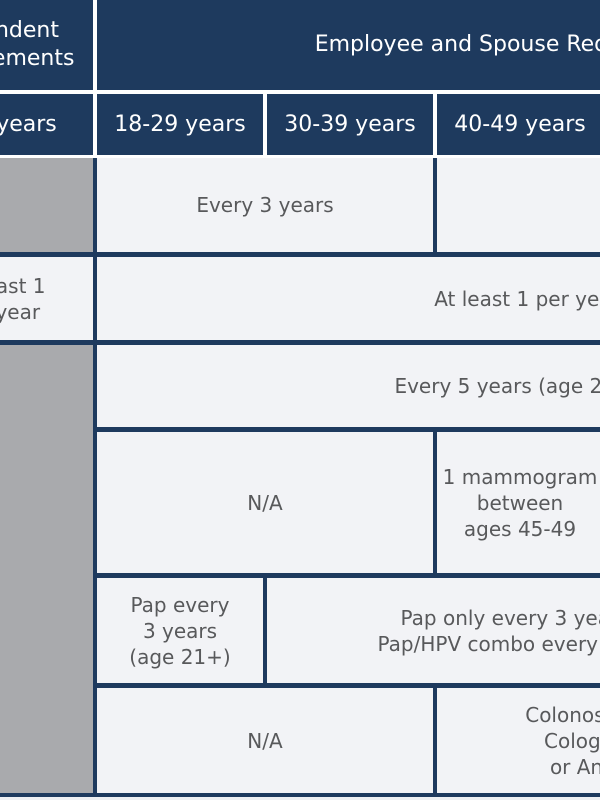  Describe the element at coordinates (46, 124) in the screenshot. I see `age-column-dependent: 0-17 years` at that location.